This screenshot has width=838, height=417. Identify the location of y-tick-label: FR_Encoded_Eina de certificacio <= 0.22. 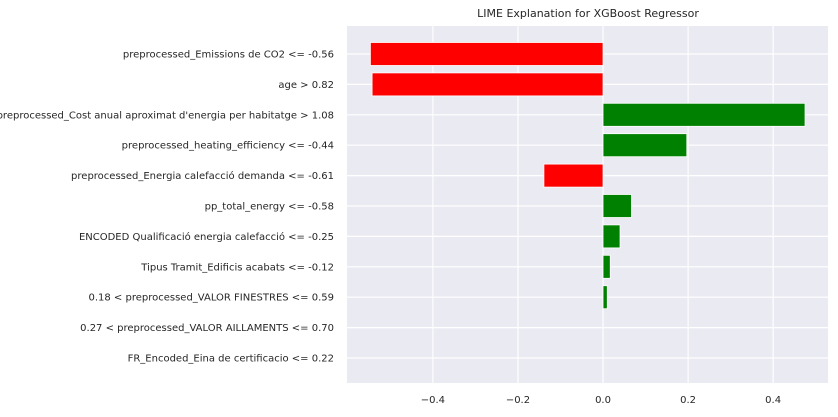
(231, 359).